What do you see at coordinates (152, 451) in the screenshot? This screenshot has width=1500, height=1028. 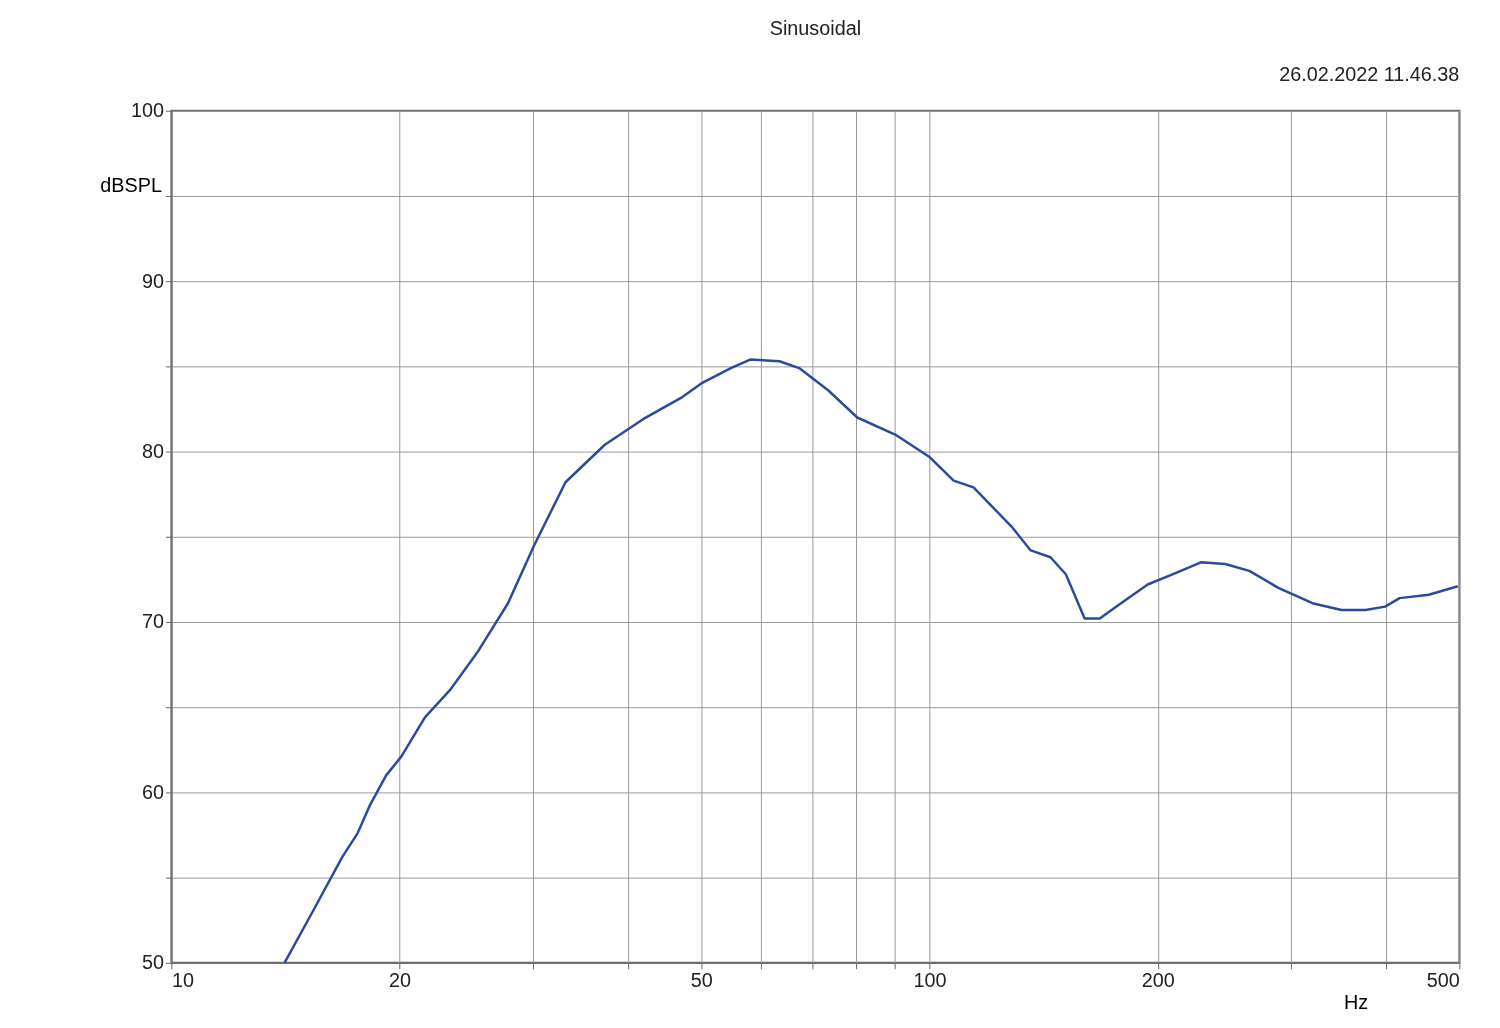 I see `y-tick-label: 80` at bounding box center [152, 451].